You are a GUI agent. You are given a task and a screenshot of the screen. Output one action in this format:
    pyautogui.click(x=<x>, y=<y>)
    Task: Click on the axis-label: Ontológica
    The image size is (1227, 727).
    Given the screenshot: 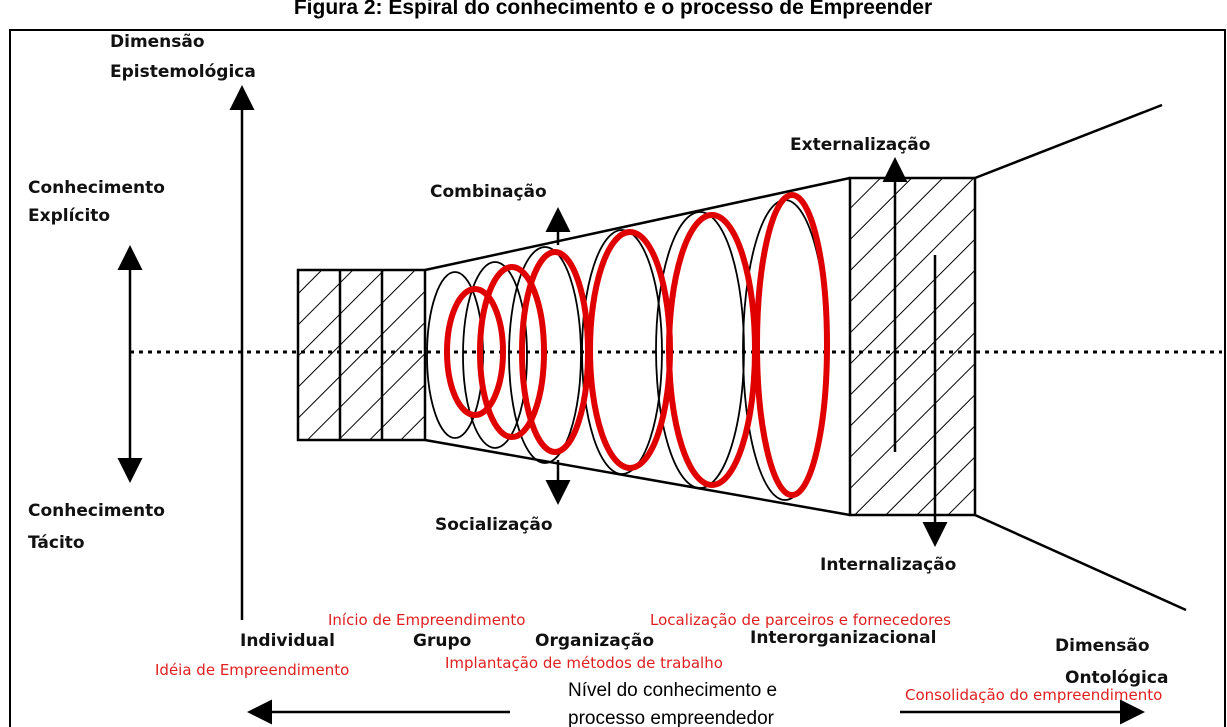 What is the action you would take?
    pyautogui.click(x=1116, y=678)
    